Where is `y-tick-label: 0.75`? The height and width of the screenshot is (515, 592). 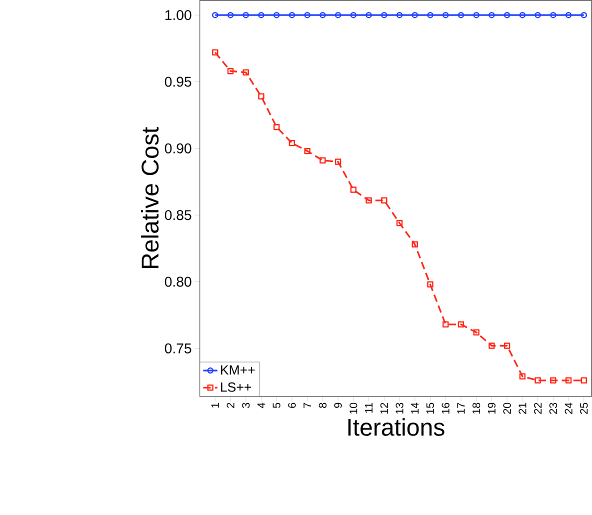 y-tick-label: 0.75 is located at coordinates (178, 348).